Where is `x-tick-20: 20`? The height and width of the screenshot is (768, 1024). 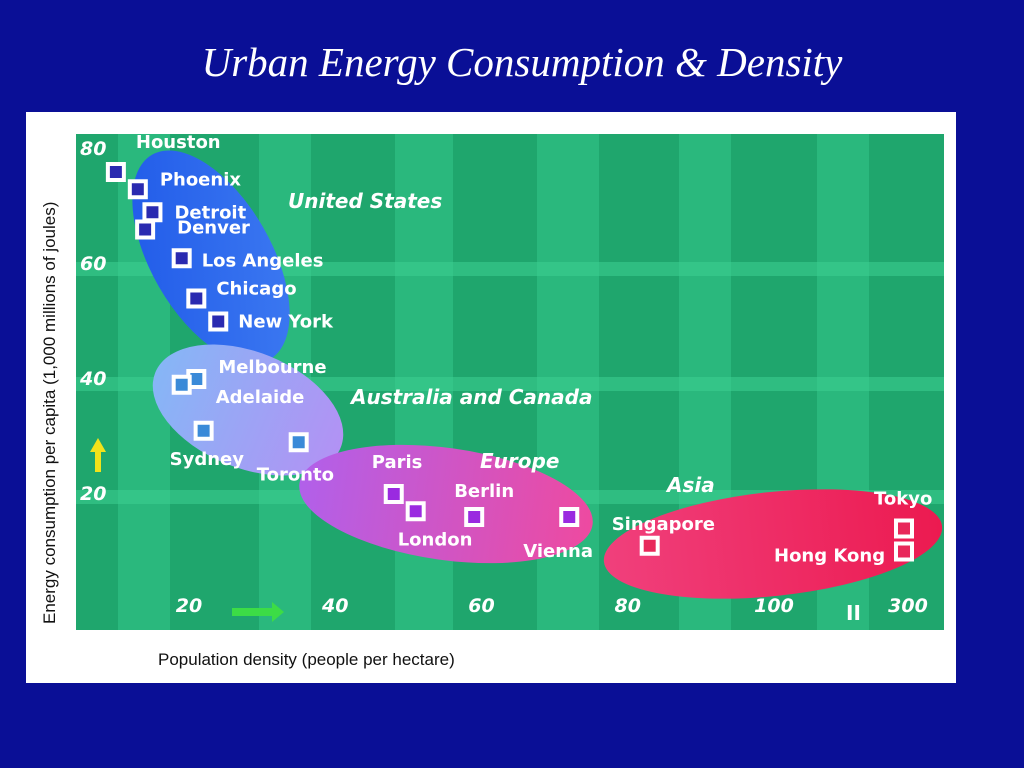 x-tick-20: 20 is located at coordinates (189, 606).